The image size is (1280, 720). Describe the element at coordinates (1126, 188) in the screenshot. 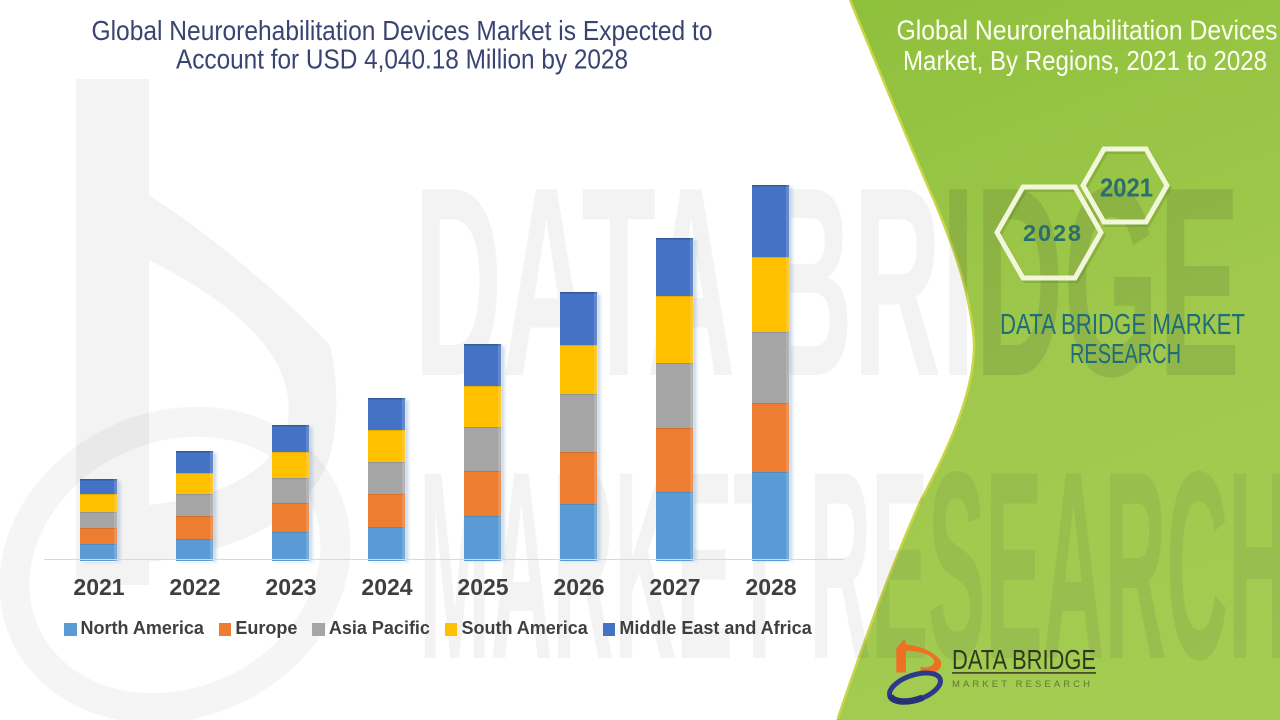

I see `svg-text: 2021` at that location.